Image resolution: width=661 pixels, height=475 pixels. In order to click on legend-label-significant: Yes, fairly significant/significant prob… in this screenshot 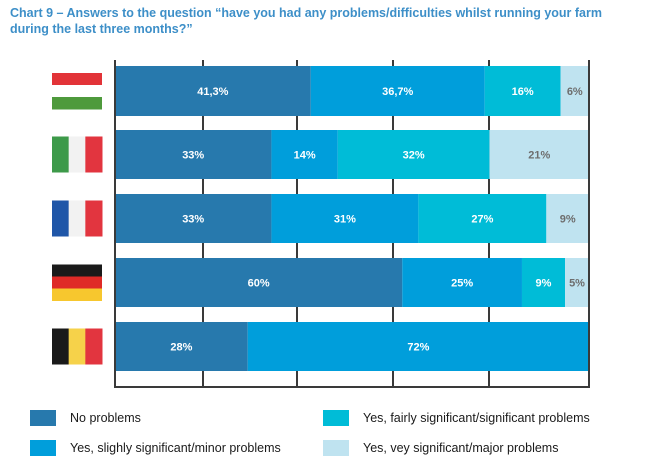, I will do `click(476, 418)`.